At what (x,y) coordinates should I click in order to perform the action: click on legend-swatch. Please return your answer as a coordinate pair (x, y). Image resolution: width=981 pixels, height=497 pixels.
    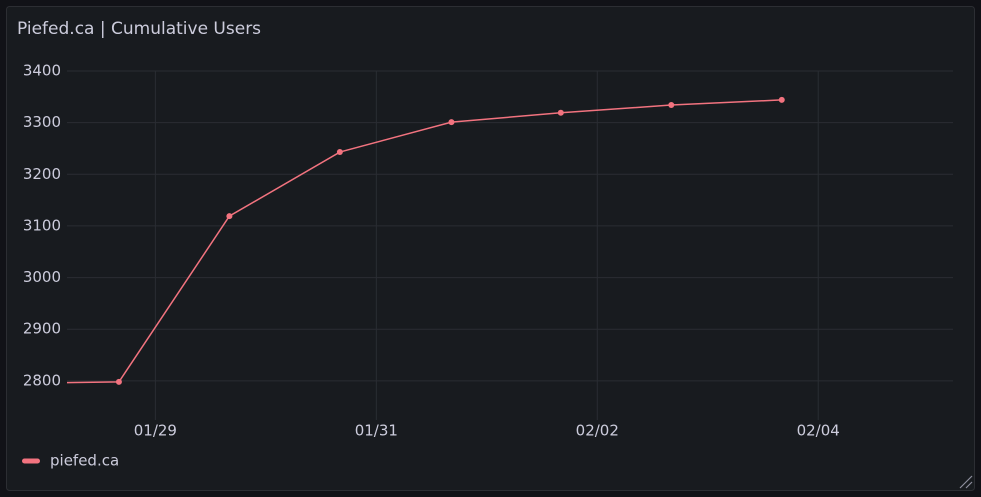
    Looking at the image, I should click on (31, 461).